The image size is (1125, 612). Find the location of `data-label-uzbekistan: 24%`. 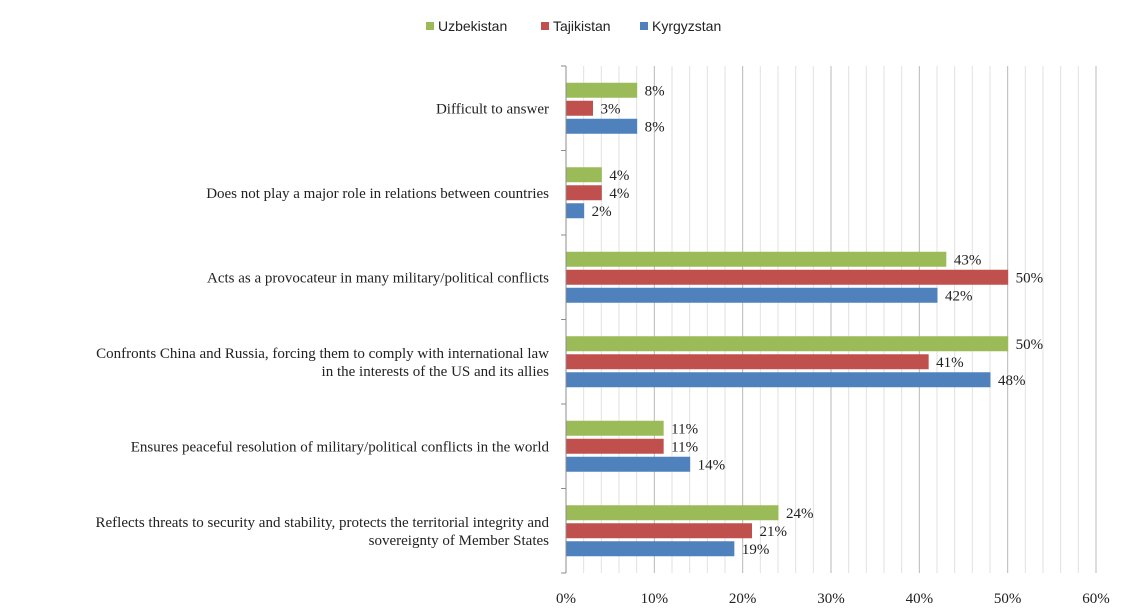

data-label-uzbekistan: 24% is located at coordinates (800, 514).